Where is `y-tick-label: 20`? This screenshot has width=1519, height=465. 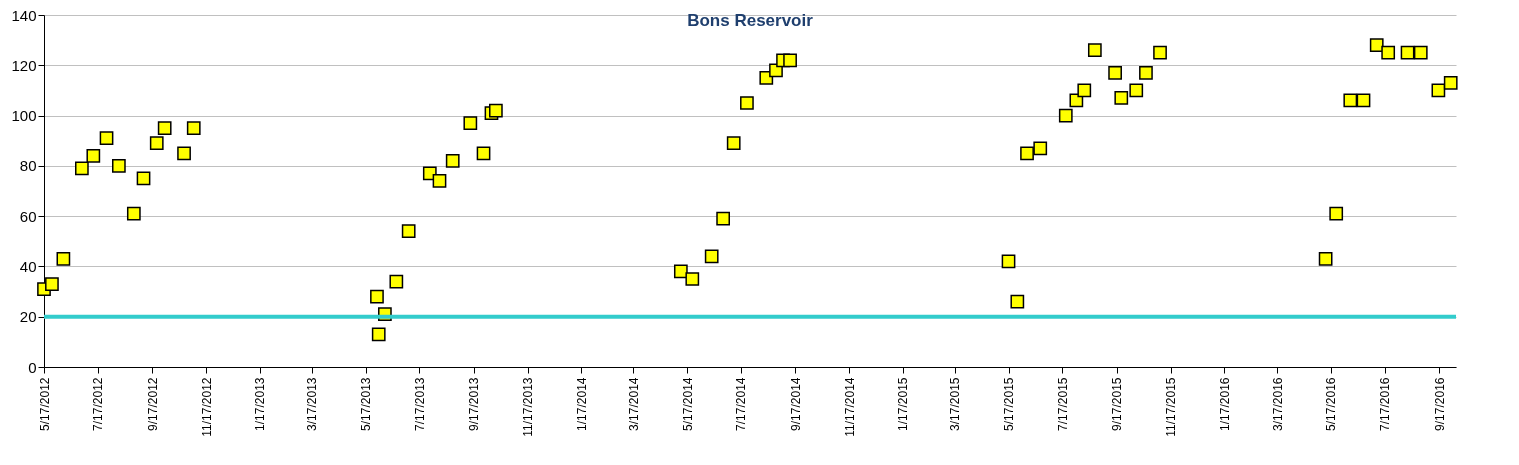 y-tick-label: 20 is located at coordinates (28, 317).